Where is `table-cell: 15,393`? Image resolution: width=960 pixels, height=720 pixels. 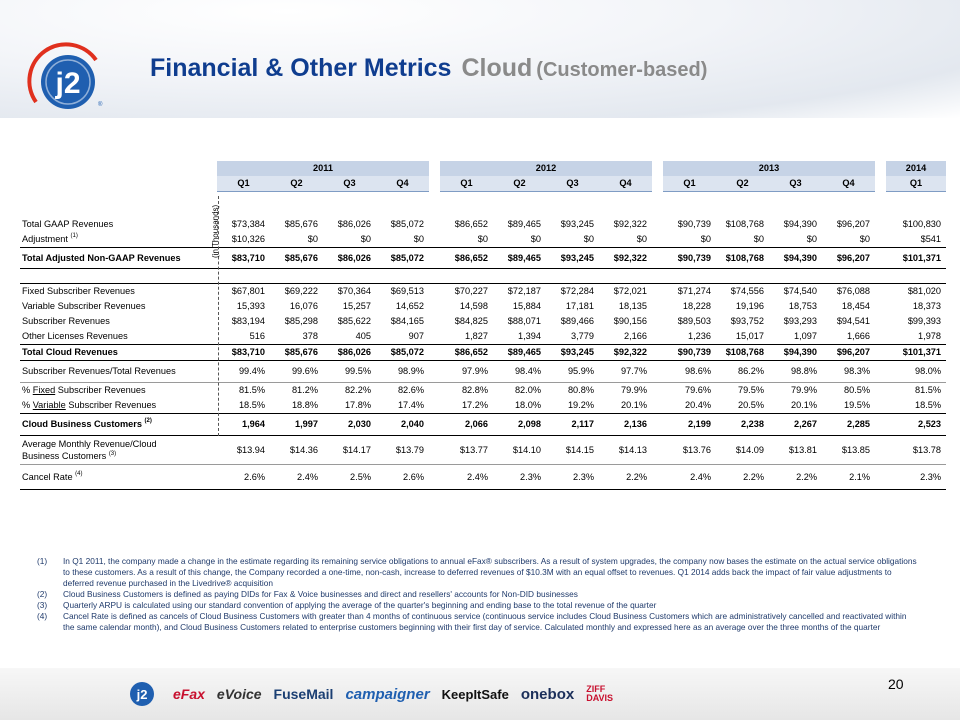
table-cell: 15,393 is located at coordinates (250, 306).